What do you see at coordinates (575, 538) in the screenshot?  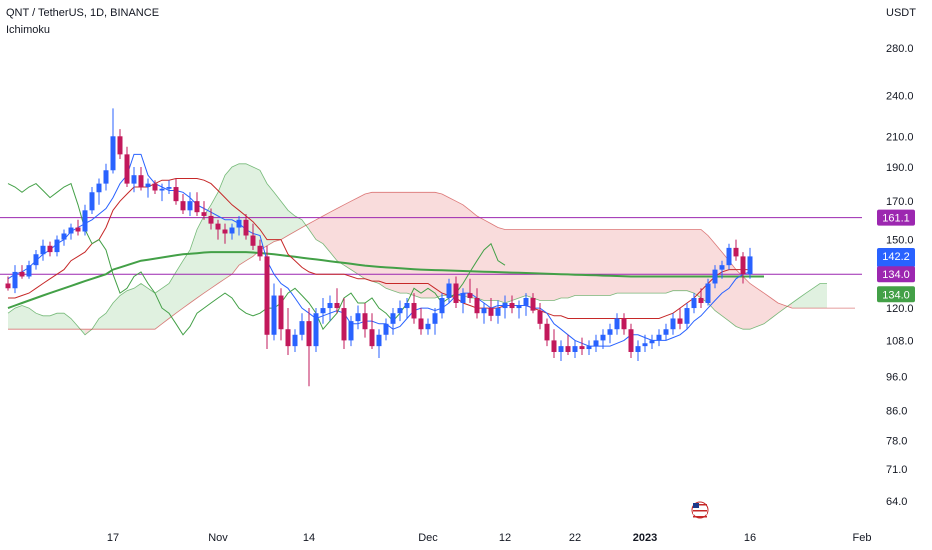 I see `x-tick-label: 22` at bounding box center [575, 538].